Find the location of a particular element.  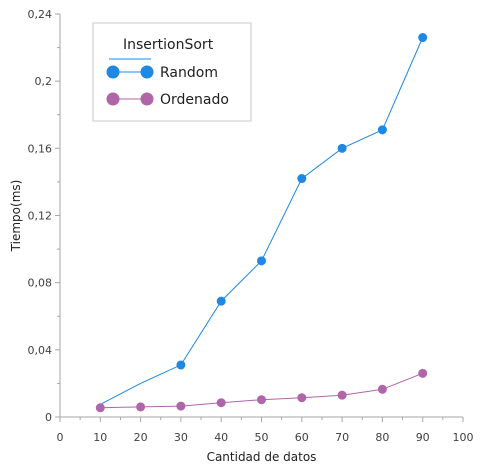

y-axis-ticks: 0 0,04 0,08 0,12 0,16 0,2 0,24 is located at coordinates (44, 216).